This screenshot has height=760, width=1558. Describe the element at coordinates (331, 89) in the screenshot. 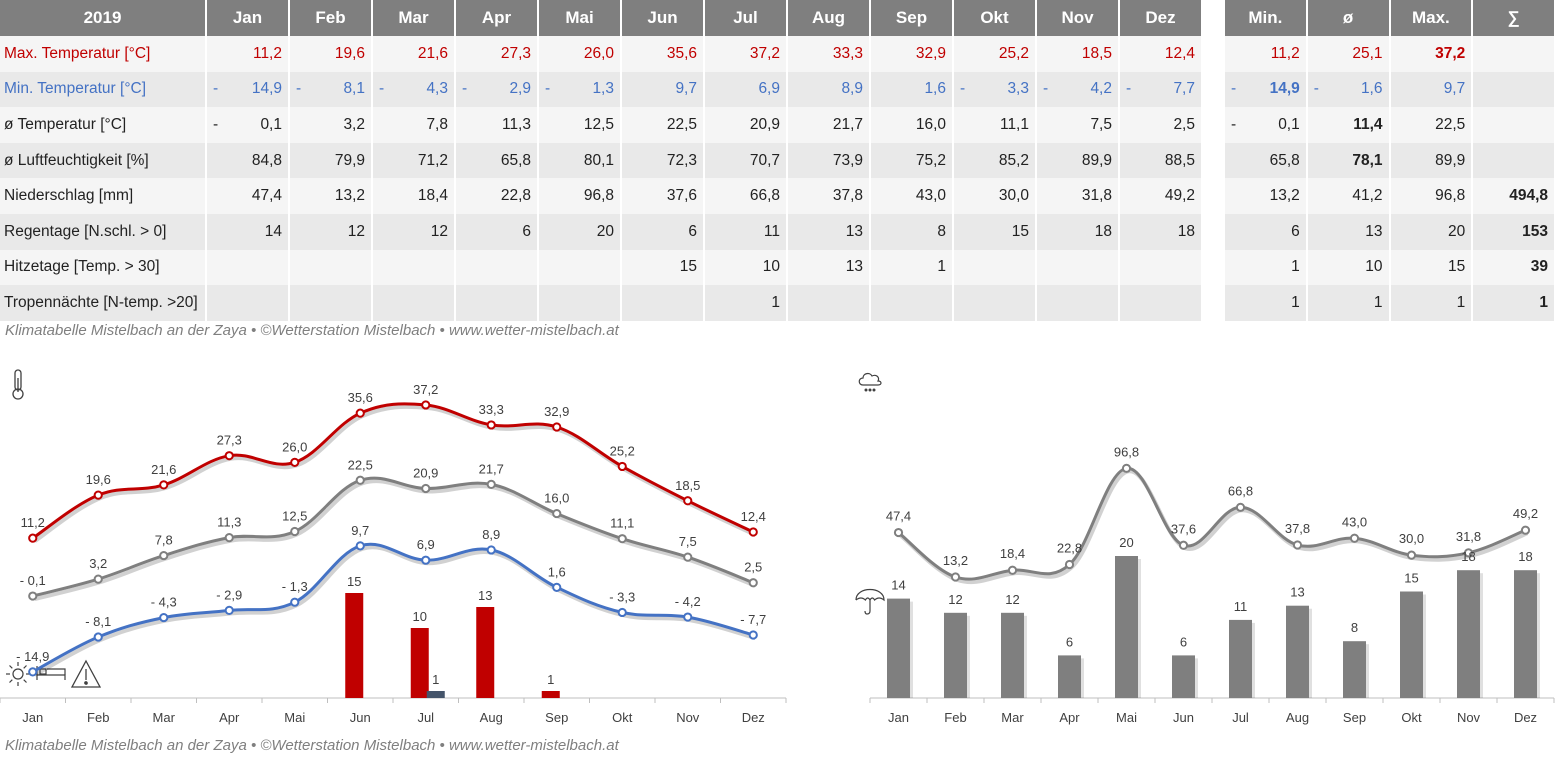

I see `table-cell: - 8,1` at that location.